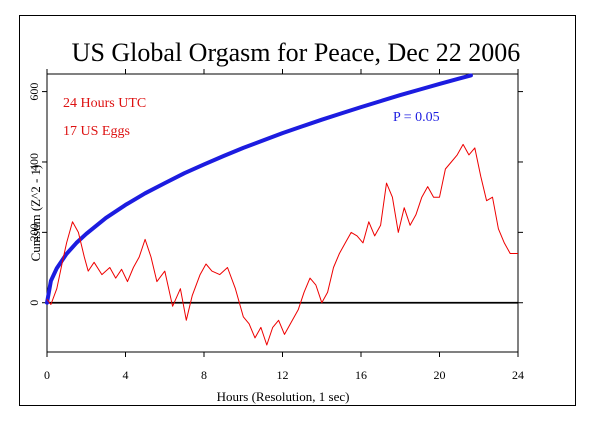 The width and height of the screenshot is (596, 427). I want to click on x-tick-label: 20, so click(440, 375).